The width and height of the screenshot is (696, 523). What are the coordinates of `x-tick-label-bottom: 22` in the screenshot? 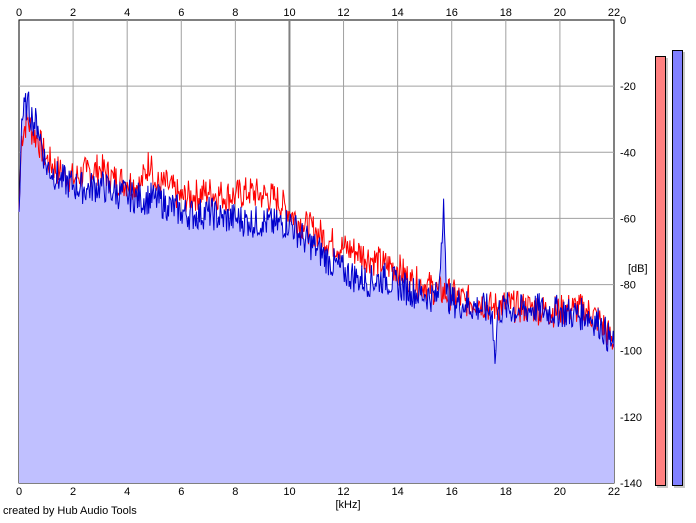 It's located at (614, 492).